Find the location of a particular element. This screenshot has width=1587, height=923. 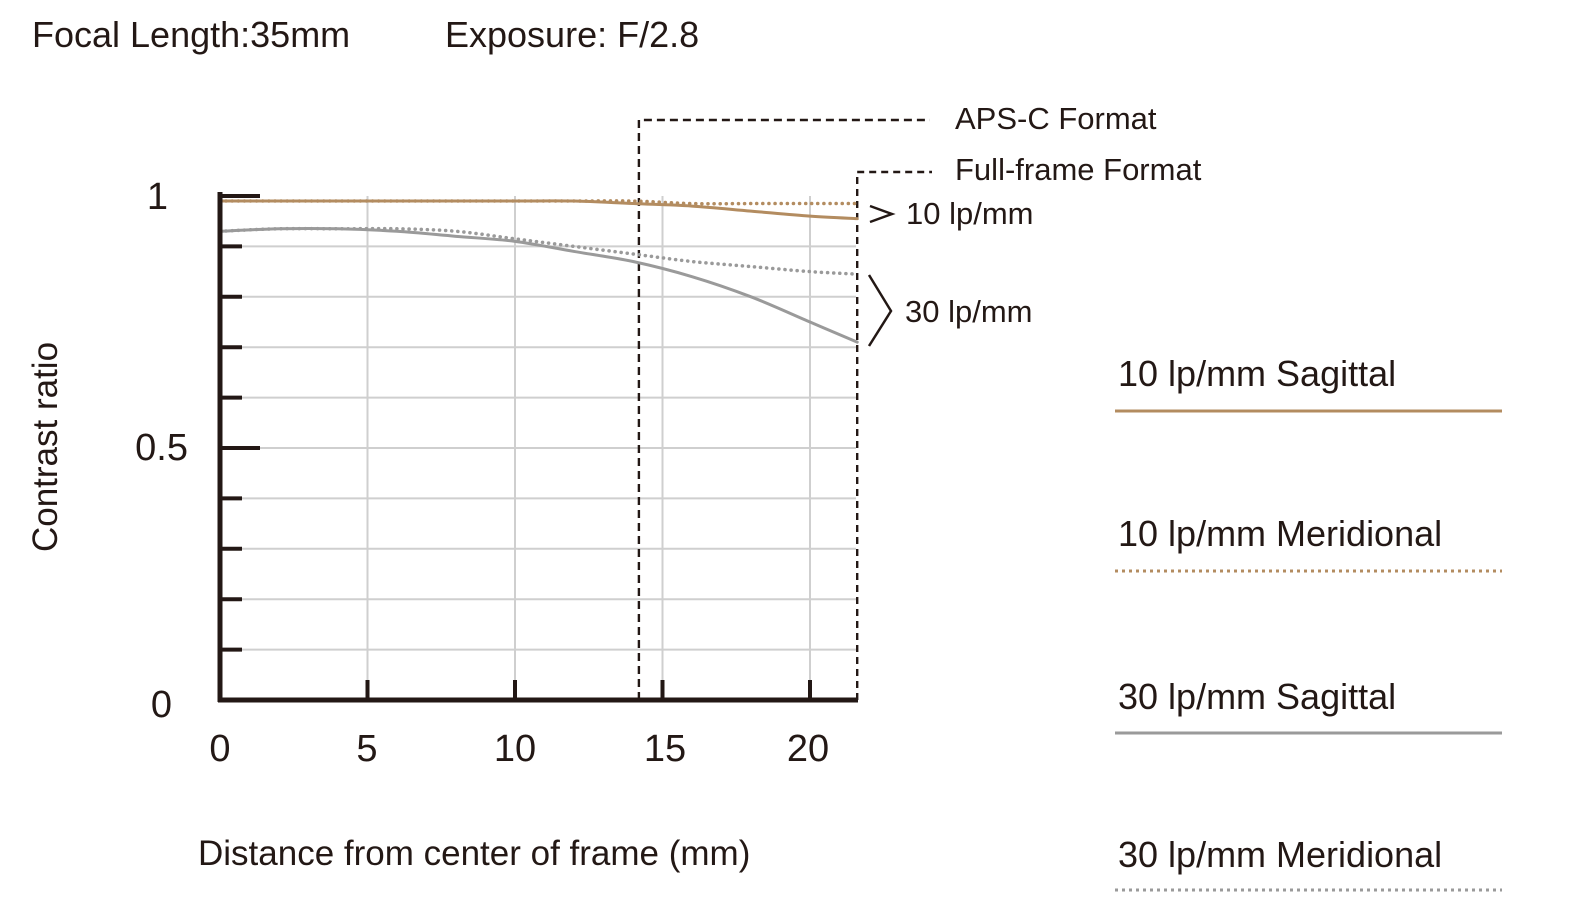

legend-label-30-sagittal: 30 lp/mm Sagittal is located at coordinates (1257, 696).